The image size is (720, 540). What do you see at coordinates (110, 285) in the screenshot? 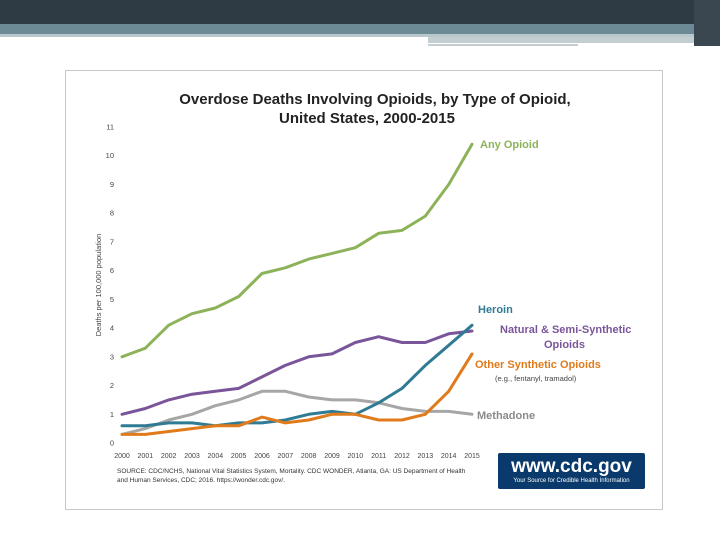
I see `y-axis-ticks: 0 1 2 3 4 5 6 7 8 9 10 11` at bounding box center [110, 285].